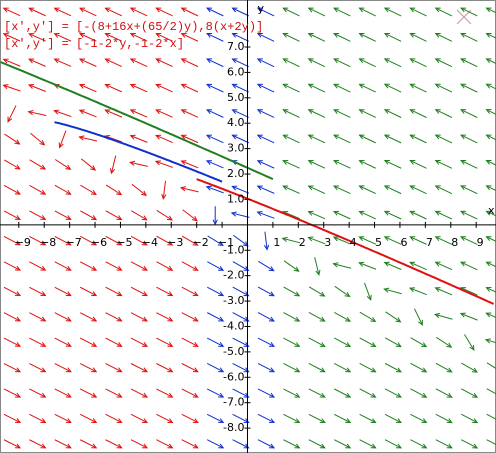 The image size is (496, 453). What do you see at coordinates (464, 17) in the screenshot?
I see `close-button` at bounding box center [464, 17].